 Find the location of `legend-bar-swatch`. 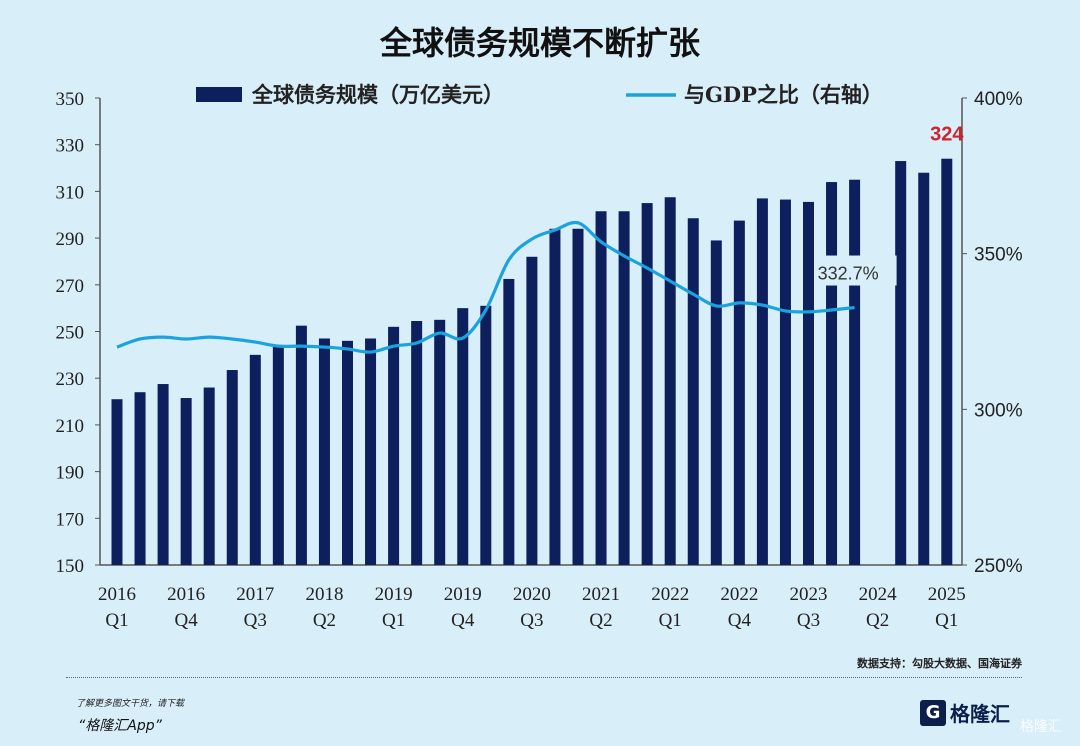

legend-bar-swatch is located at coordinates (219, 94).